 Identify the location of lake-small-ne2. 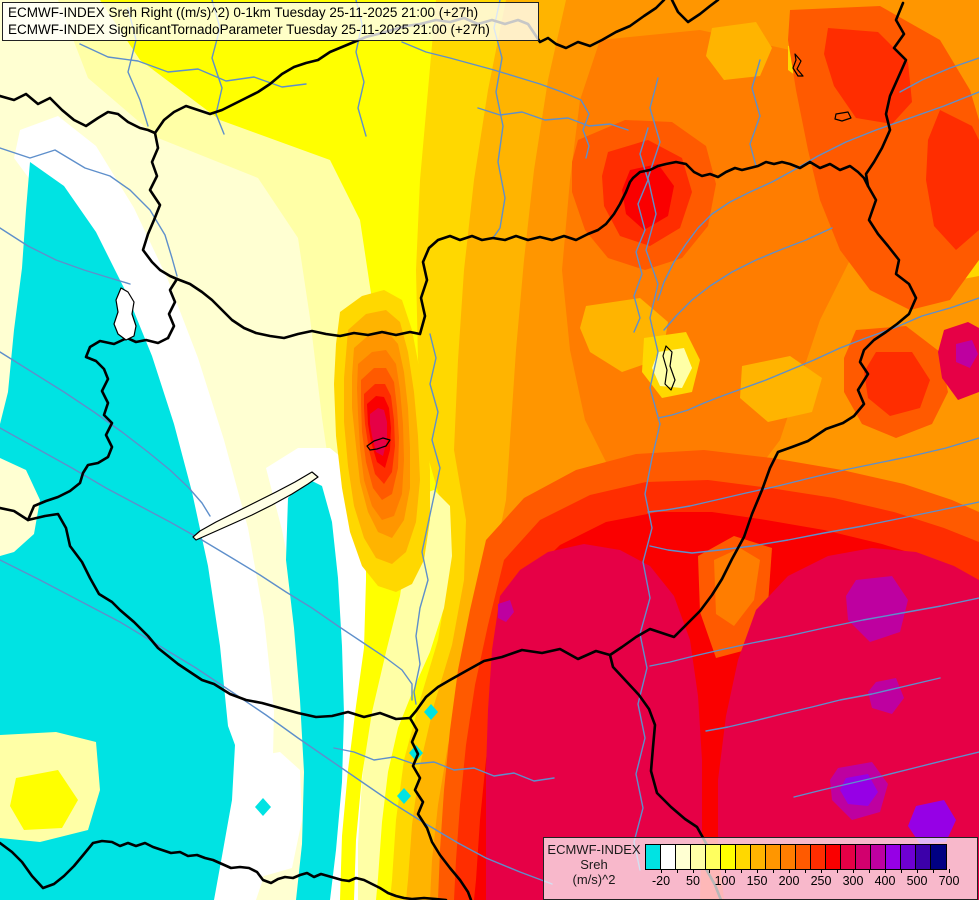
(843, 116).